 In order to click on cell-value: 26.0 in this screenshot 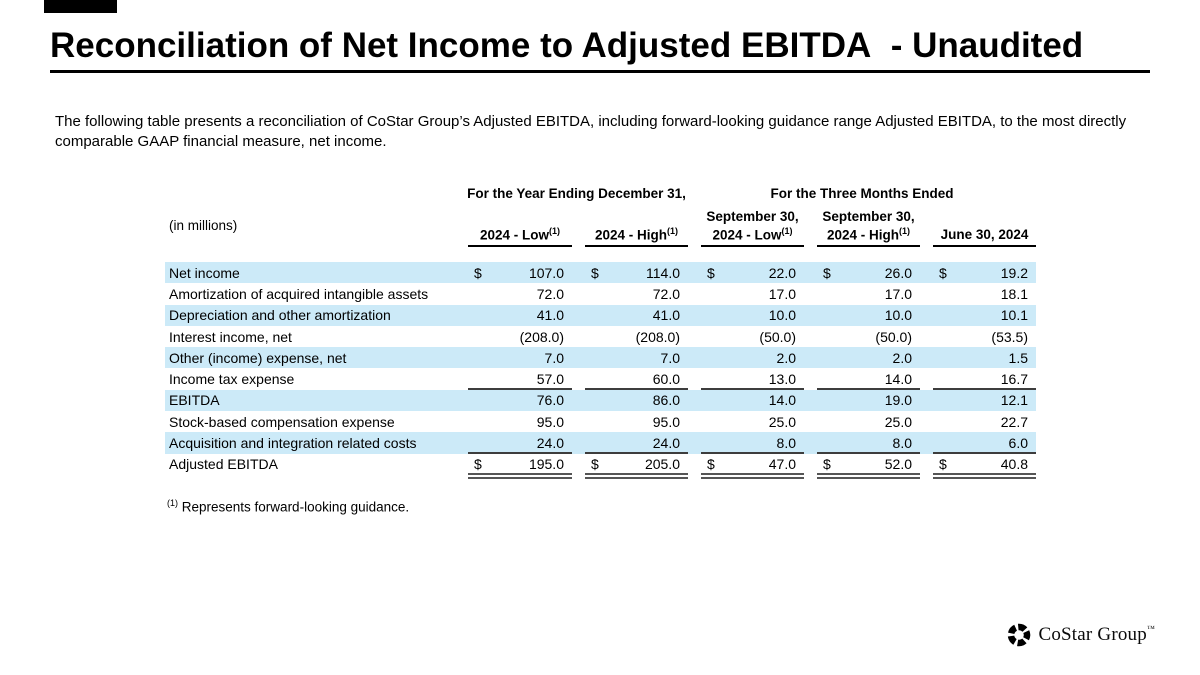, I will do `click(898, 272)`.